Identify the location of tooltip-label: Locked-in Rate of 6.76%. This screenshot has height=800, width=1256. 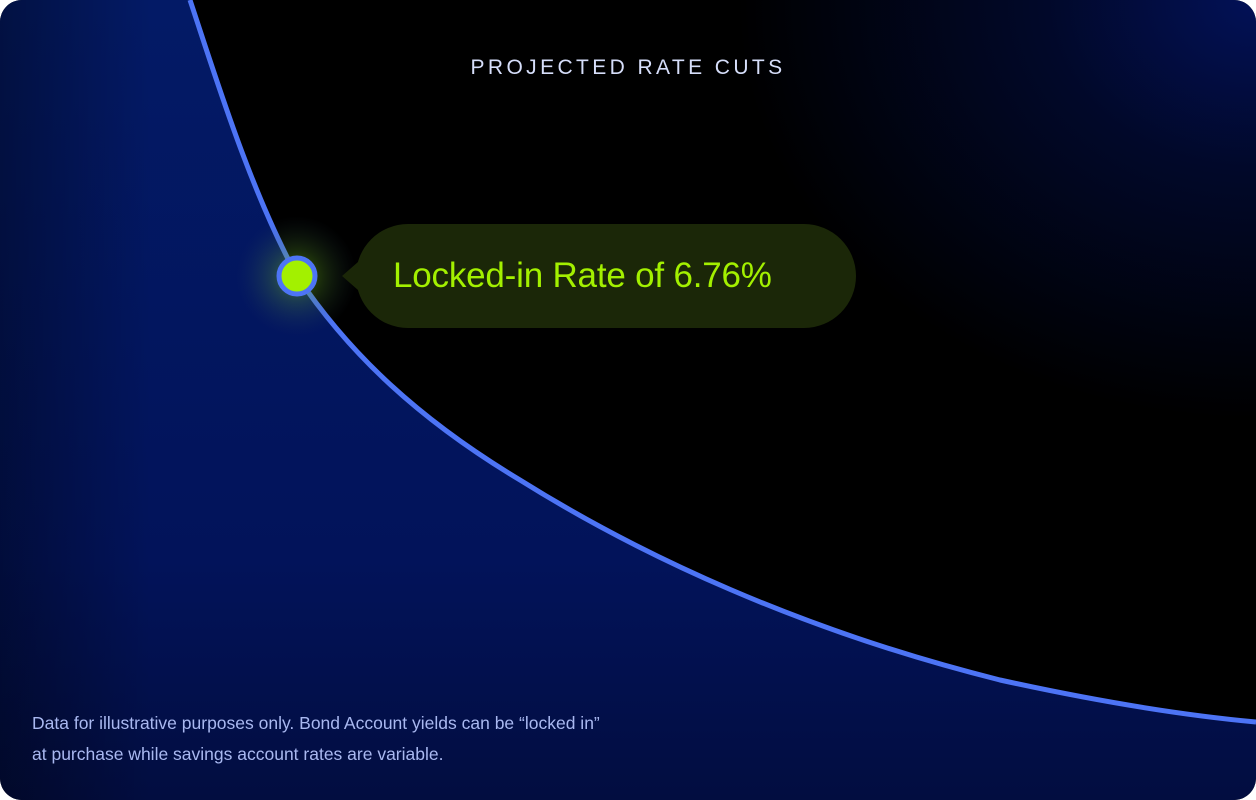
(582, 275).